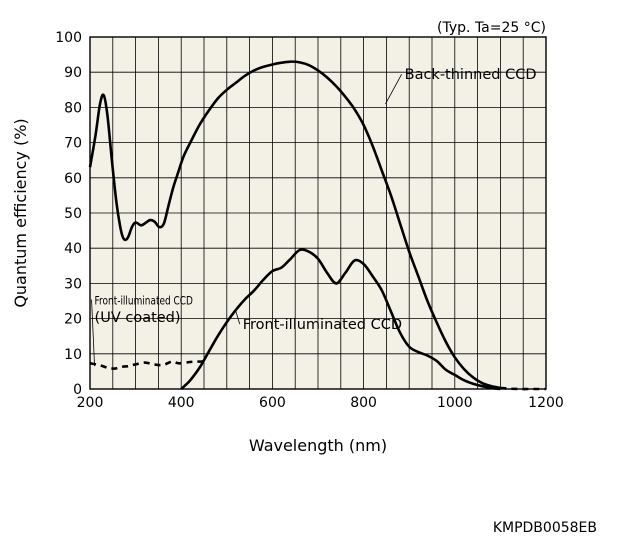  I want to click on y-tick-label: 100, so click(68, 38).